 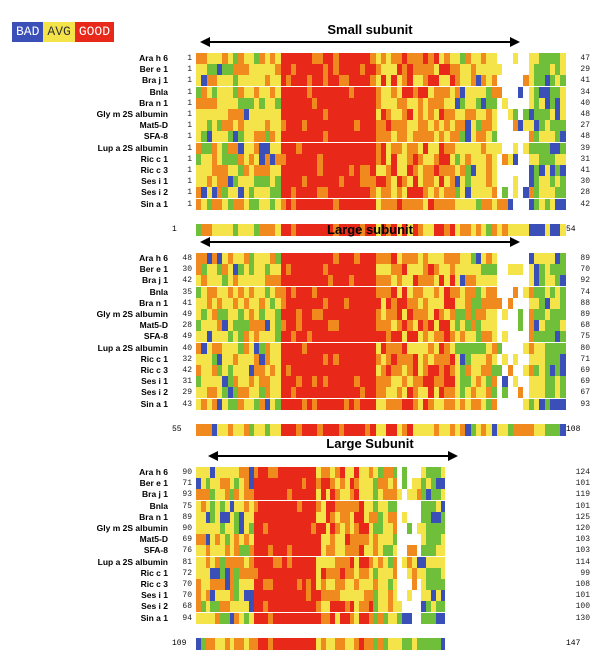 What do you see at coordinates (189, 92) in the screenshot?
I see `start-position: 1` at bounding box center [189, 92].